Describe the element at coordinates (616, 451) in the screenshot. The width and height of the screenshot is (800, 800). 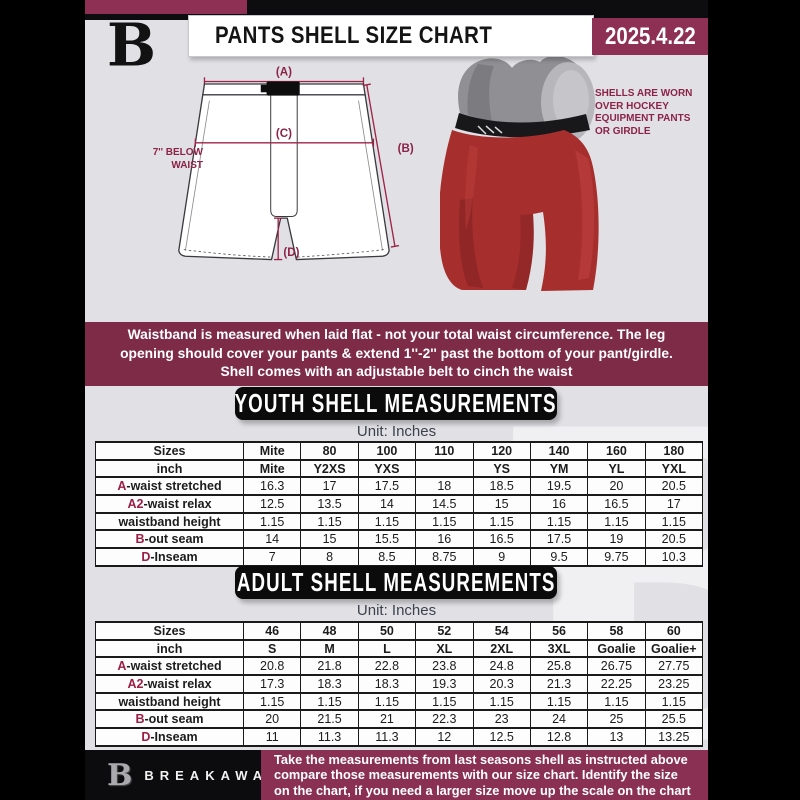
I see `table-cell: 160` at that location.